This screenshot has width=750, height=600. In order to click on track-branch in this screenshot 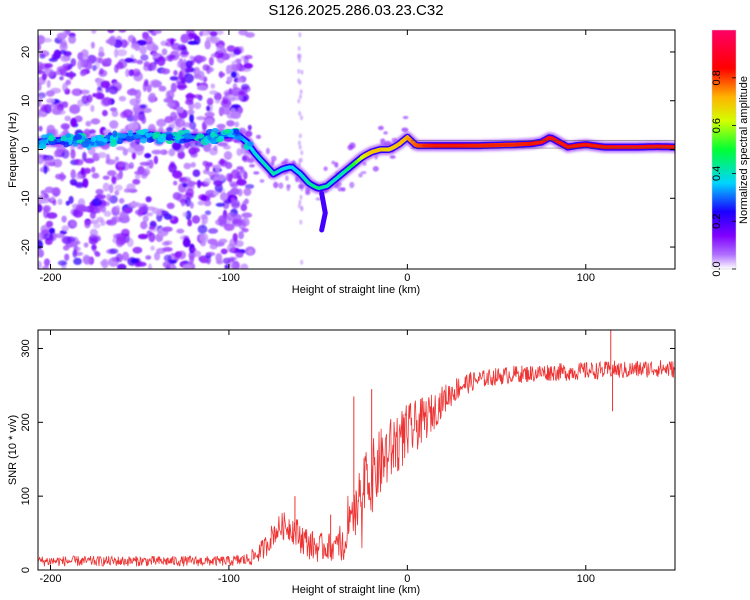, I will do `click(323, 211)`.